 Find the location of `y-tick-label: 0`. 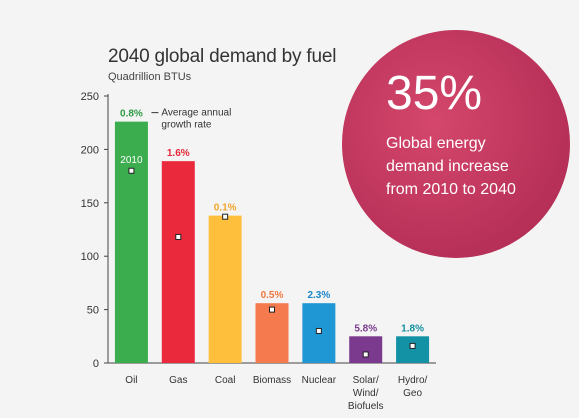

y-tick-label: 0 is located at coordinates (96, 364).